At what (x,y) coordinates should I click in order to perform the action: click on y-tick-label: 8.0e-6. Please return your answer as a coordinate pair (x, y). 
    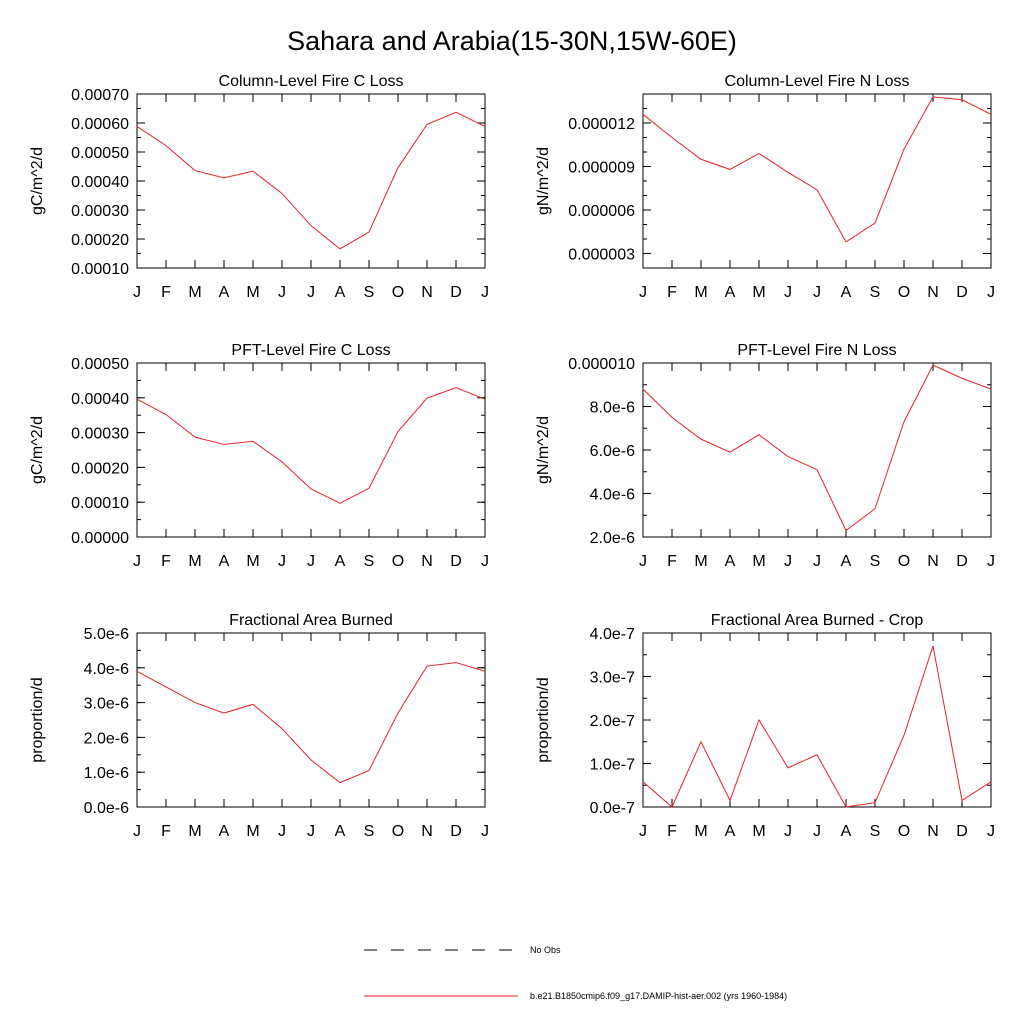
    Looking at the image, I should click on (612, 408).